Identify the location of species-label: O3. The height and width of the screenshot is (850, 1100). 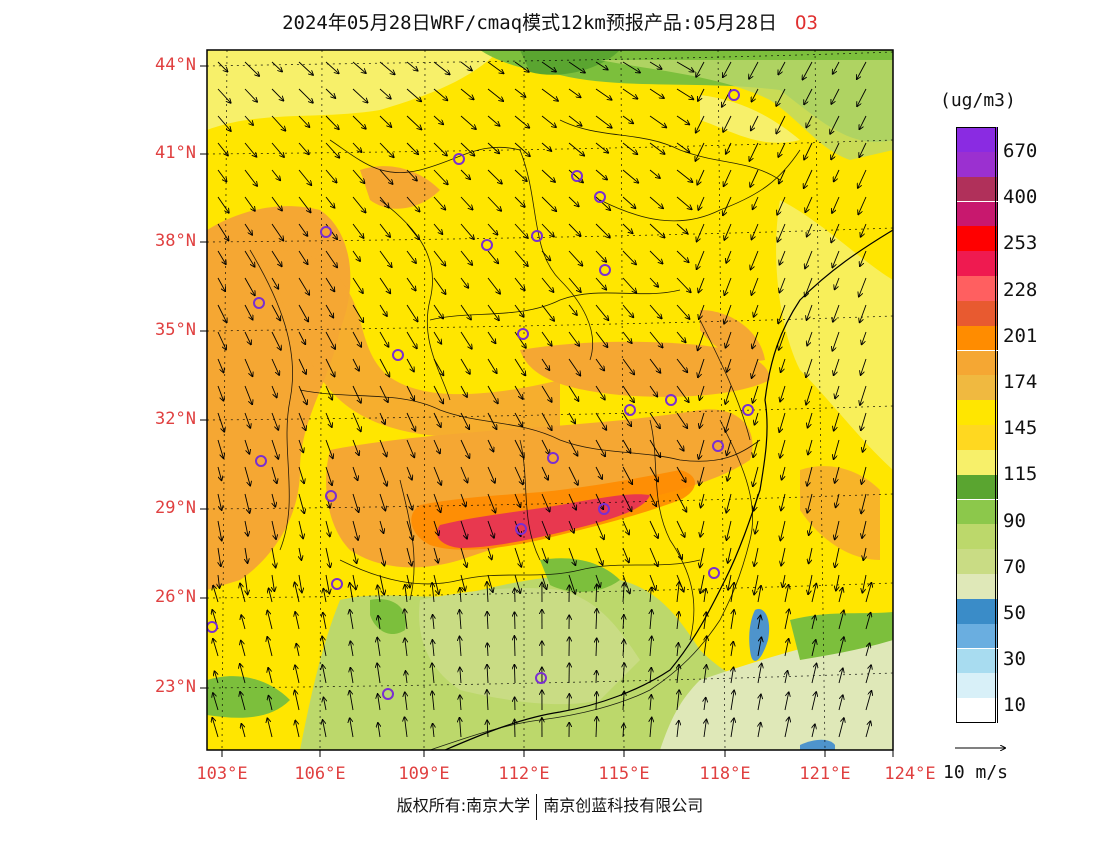
(806, 23).